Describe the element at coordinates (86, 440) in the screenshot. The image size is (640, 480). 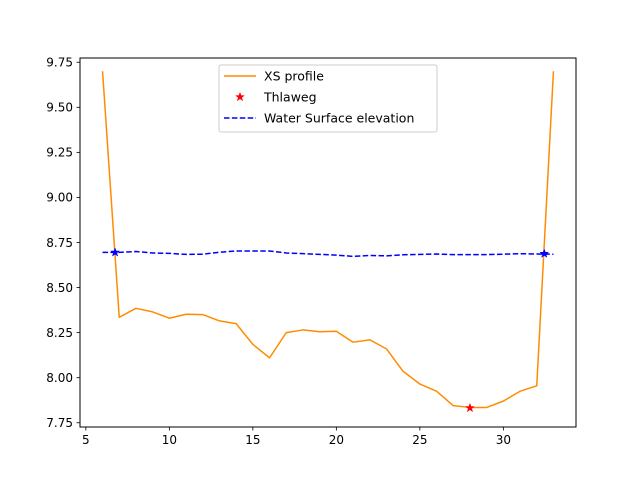
I see `x-tick-label: 5` at that location.